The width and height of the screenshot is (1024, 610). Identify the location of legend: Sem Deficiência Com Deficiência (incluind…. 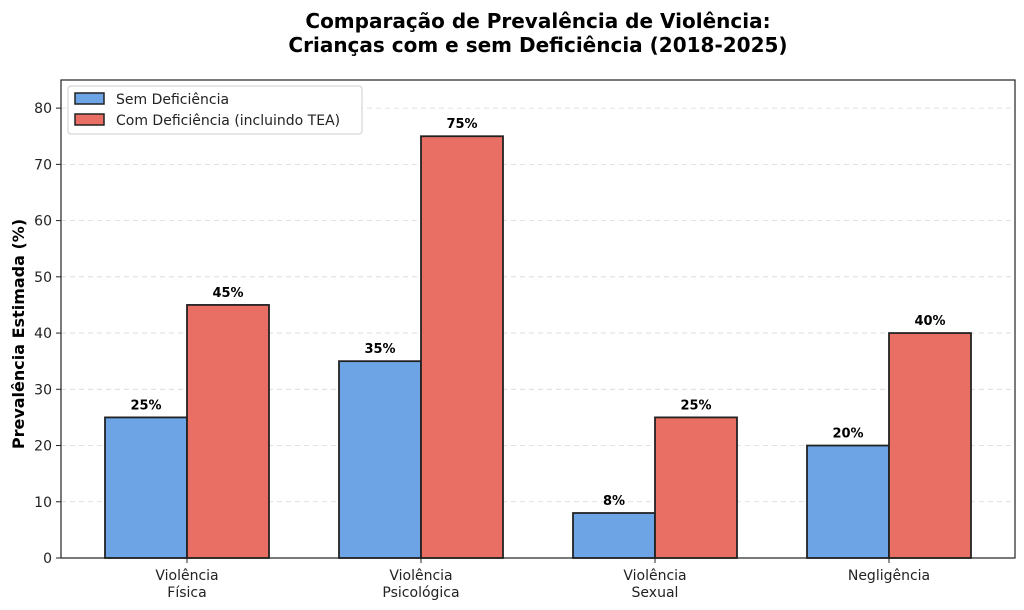
(215, 110).